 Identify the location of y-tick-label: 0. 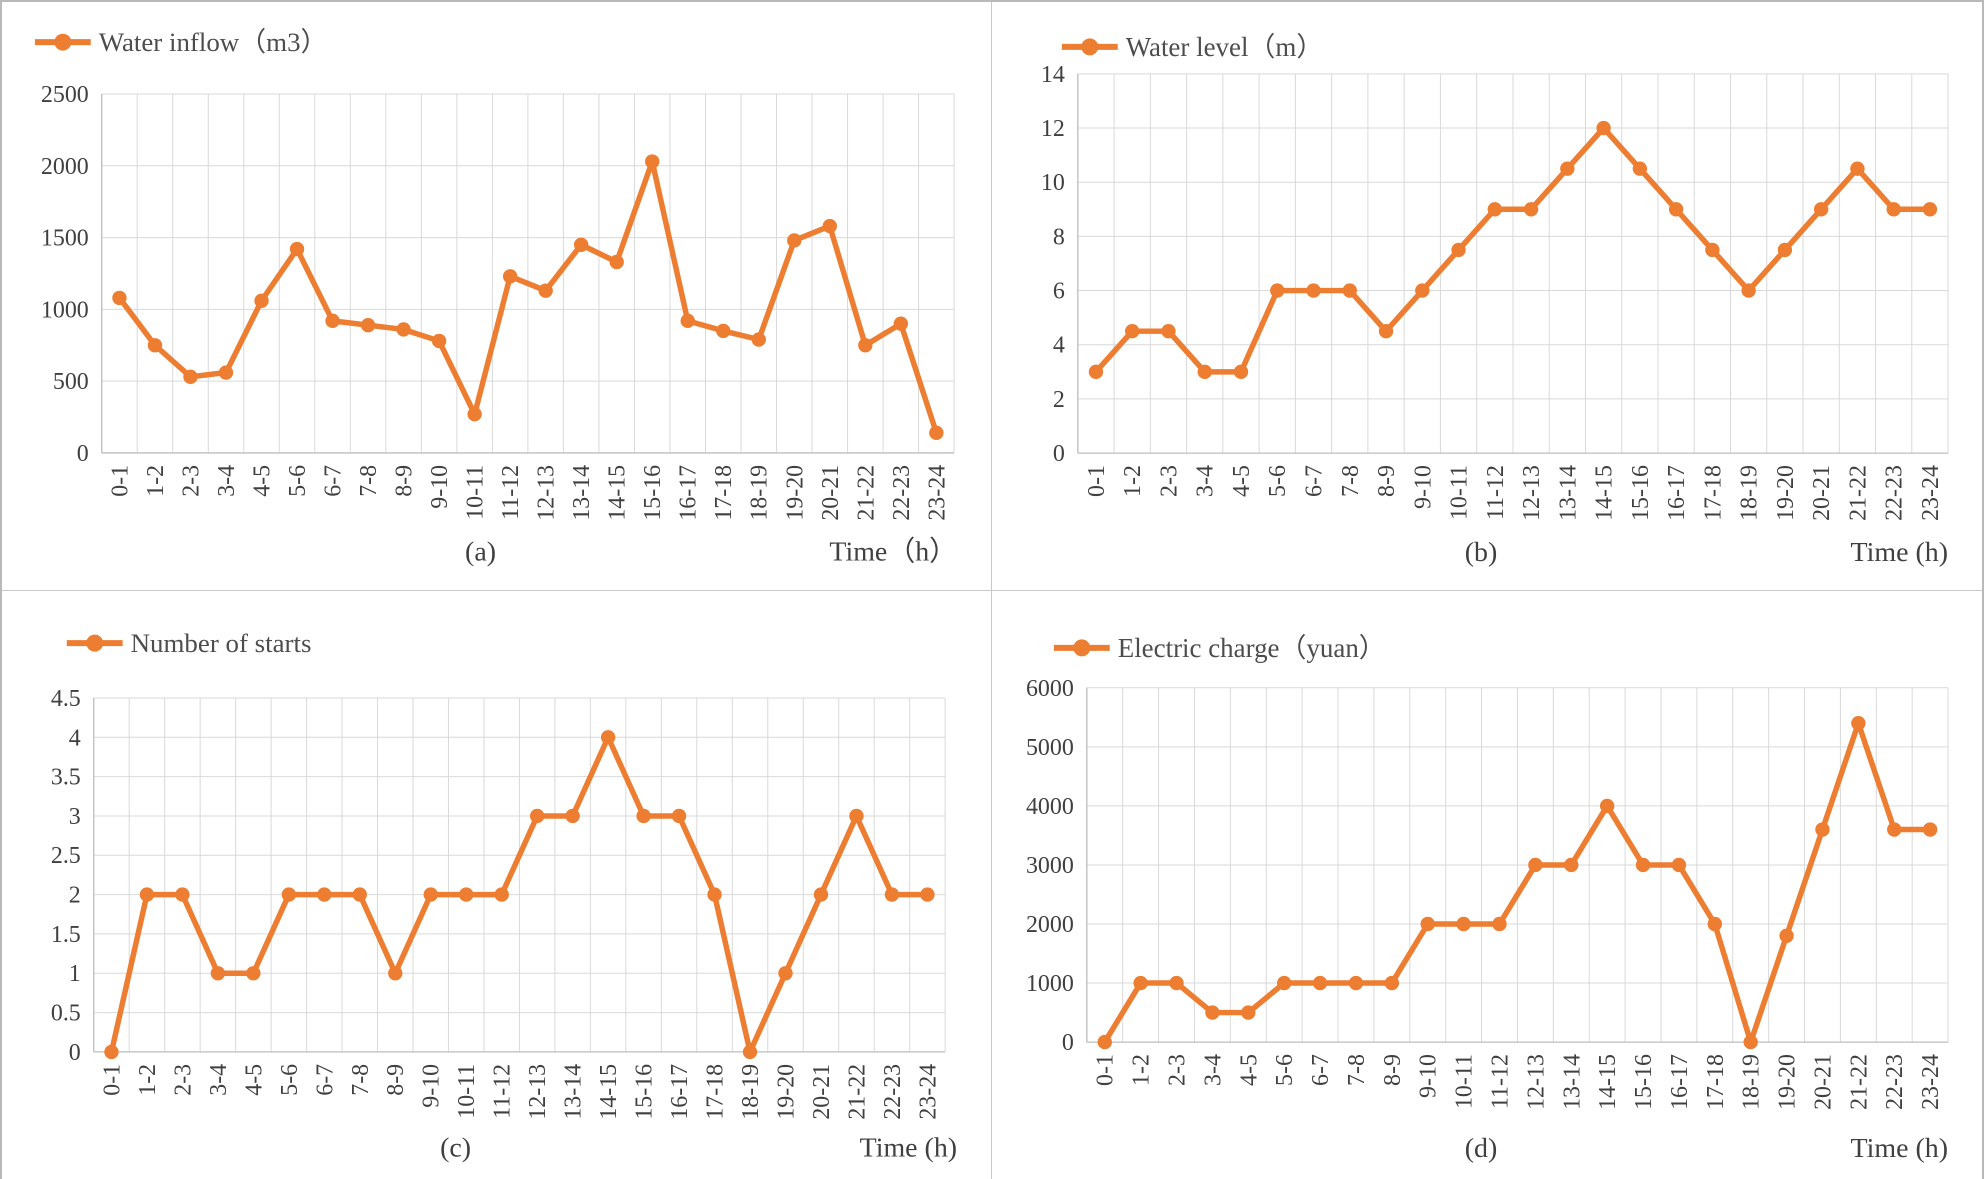
(75, 1053).